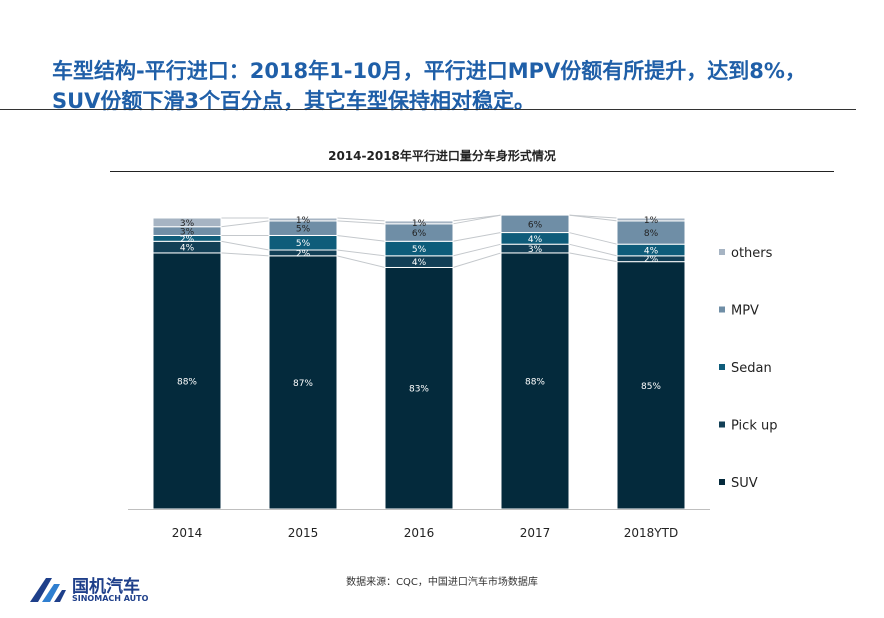 This screenshot has width=884, height=618. I want to click on legend-label: others, so click(752, 253).